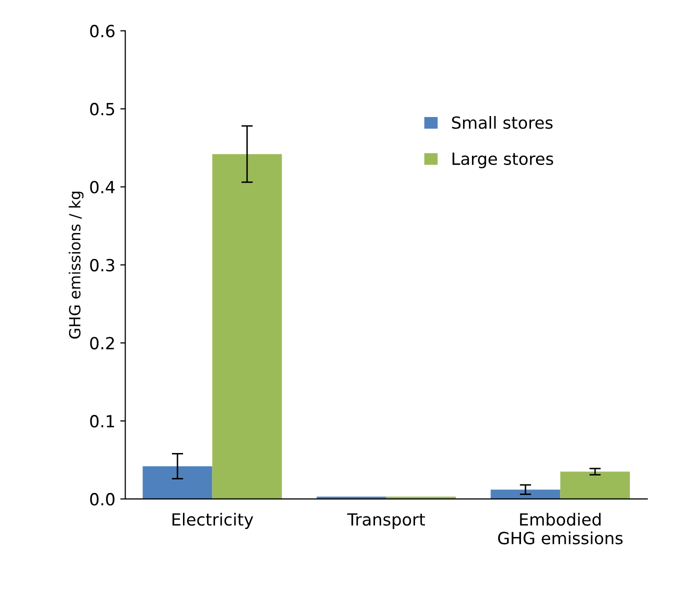 The width and height of the screenshot is (696, 616). I want to click on x-tick-label: Electricity, so click(213, 520).